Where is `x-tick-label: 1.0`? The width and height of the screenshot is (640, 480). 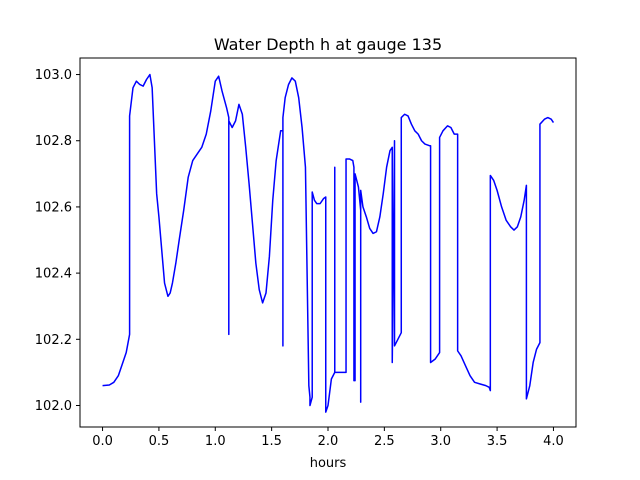 x-tick-label: 1.0 is located at coordinates (215, 441).